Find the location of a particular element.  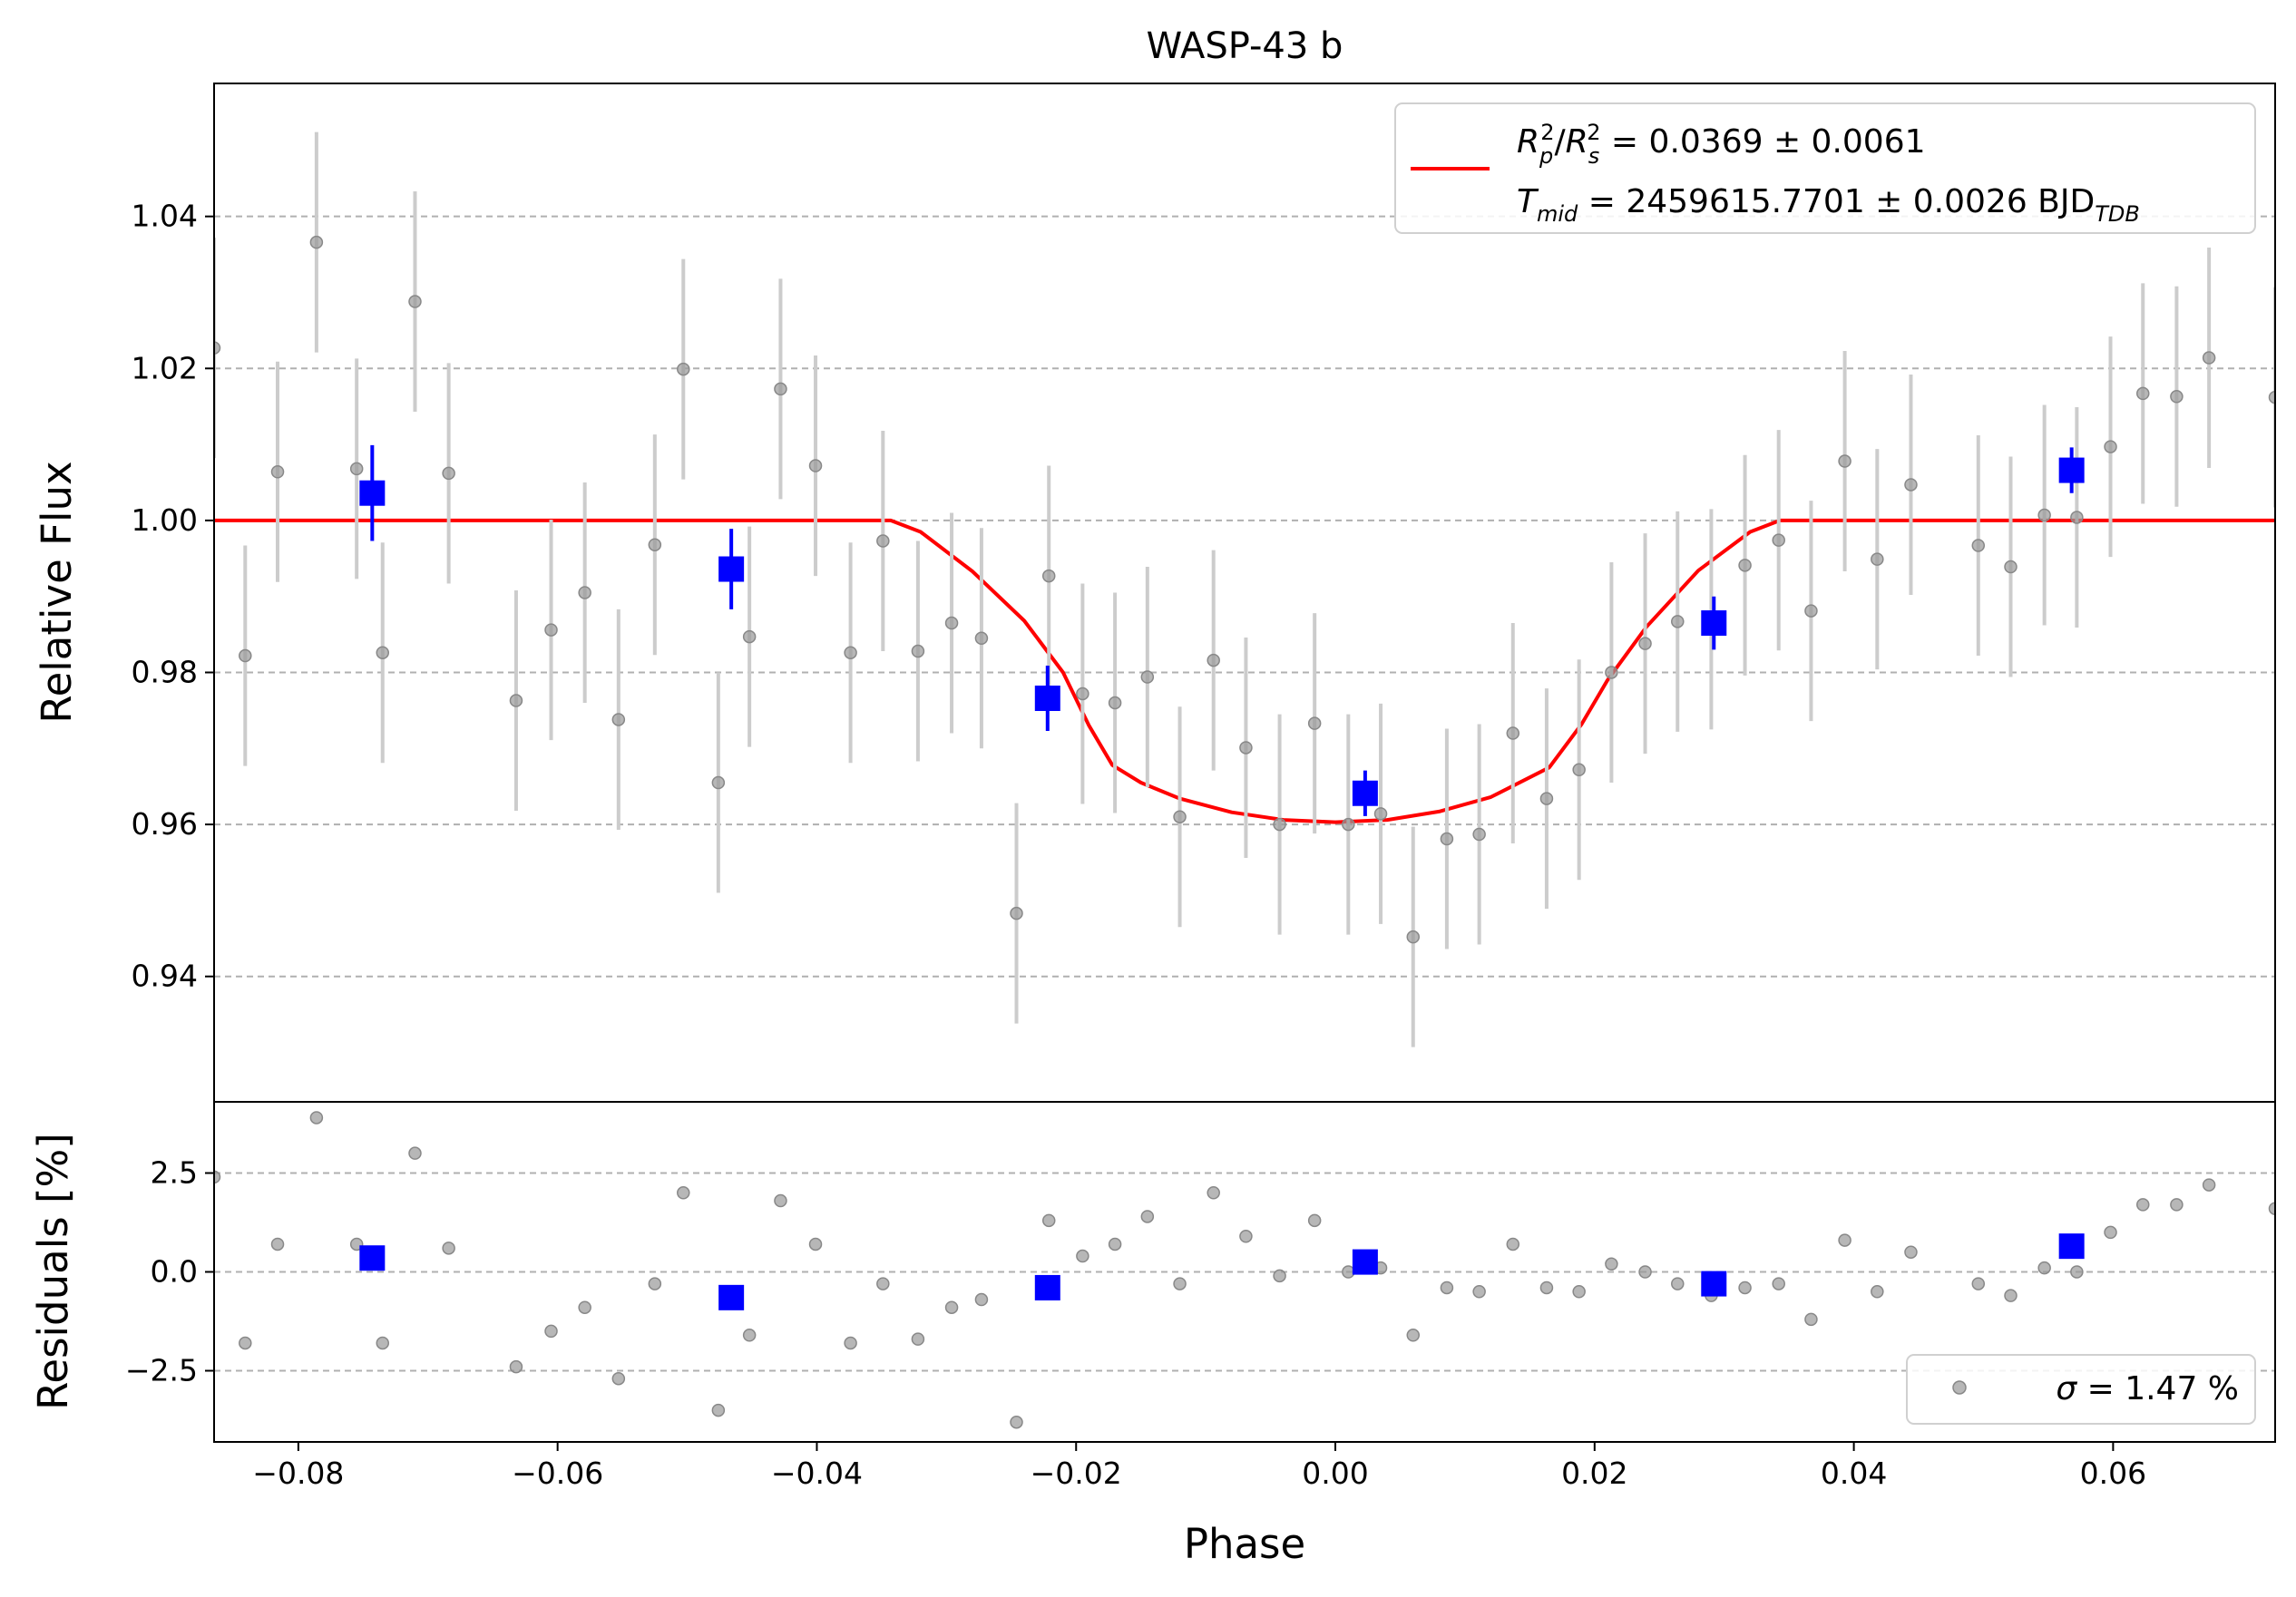

legend-sigma-symbol: σ is located at coordinates (2067, 1388).